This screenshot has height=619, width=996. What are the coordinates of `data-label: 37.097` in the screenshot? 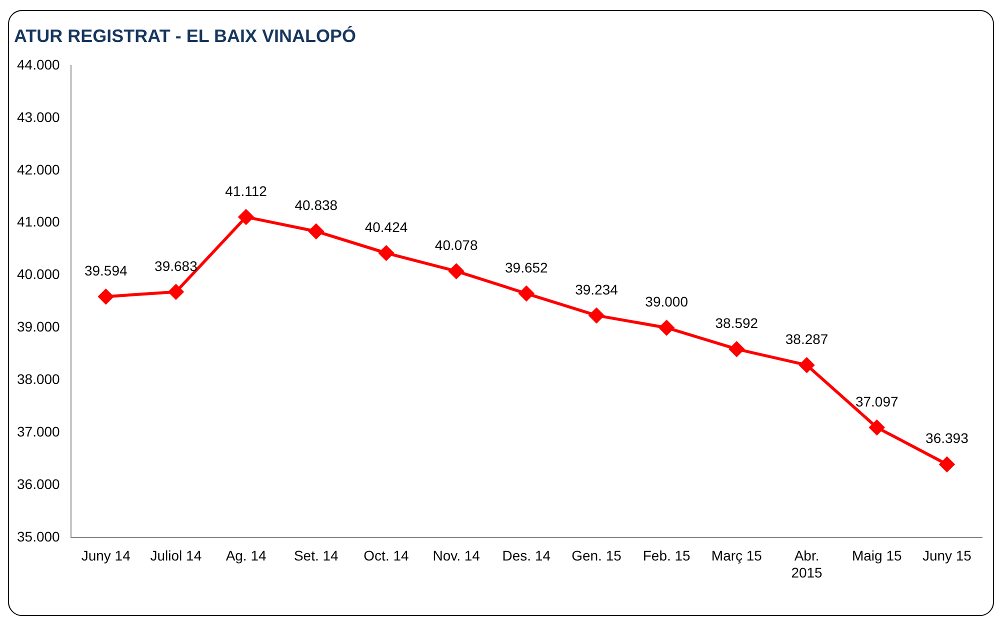 It's located at (876, 401).